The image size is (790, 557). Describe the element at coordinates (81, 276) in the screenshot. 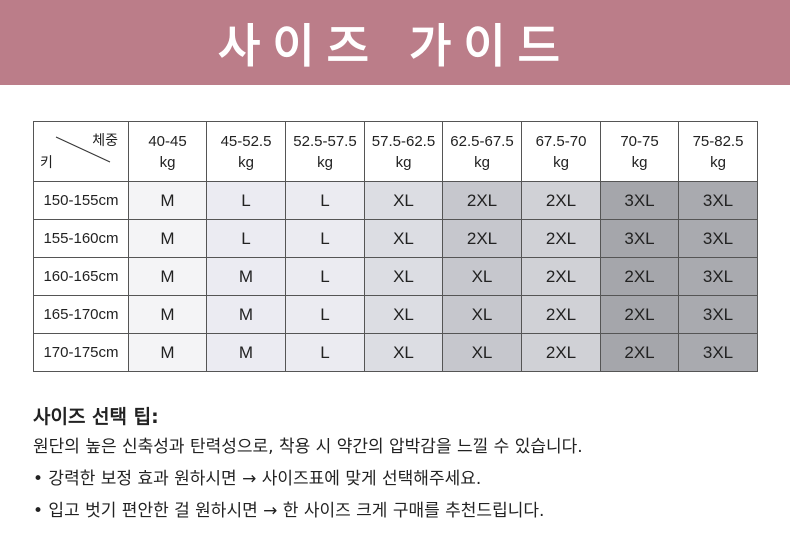

I see `height-cell: 160-165cm` at that location.